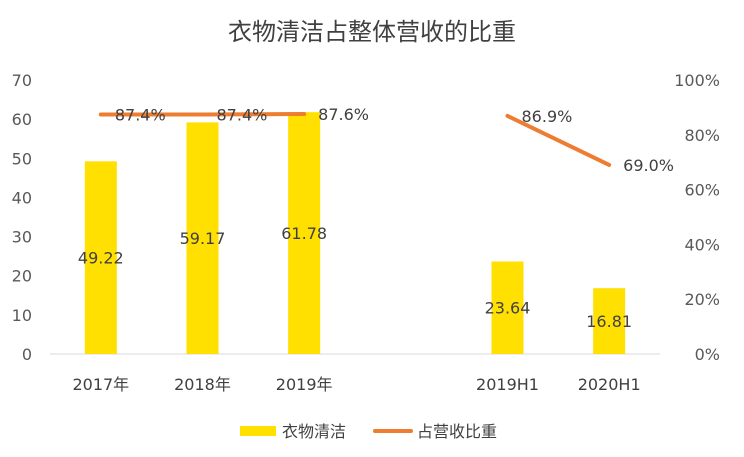 The width and height of the screenshot is (744, 457). I want to click on x-tick-label: 2018年, so click(202, 384).